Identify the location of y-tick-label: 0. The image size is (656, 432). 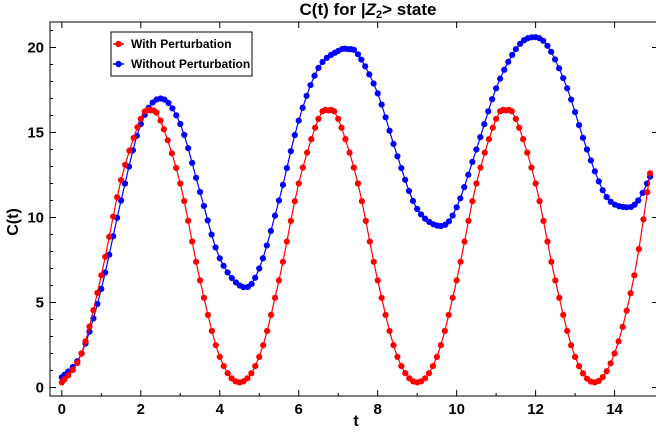
(40, 388).